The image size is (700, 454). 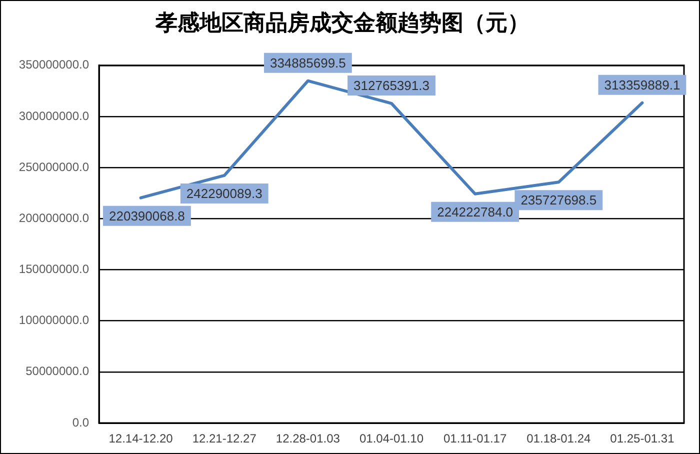 I want to click on x-tick-label: 12.14-12.20, so click(x=141, y=439).